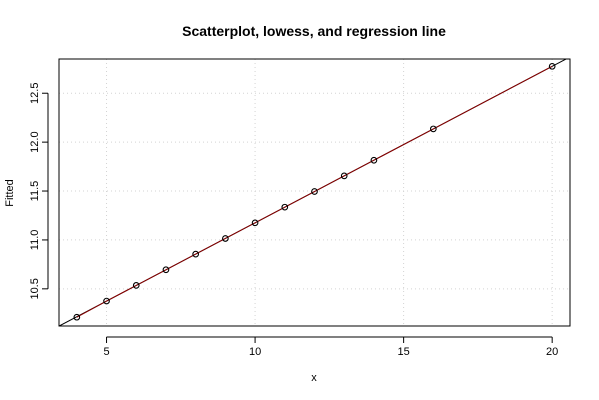  Describe the element at coordinates (314, 31) in the screenshot. I see `chart-title: Scatterplot, lowess, and regression line` at that location.